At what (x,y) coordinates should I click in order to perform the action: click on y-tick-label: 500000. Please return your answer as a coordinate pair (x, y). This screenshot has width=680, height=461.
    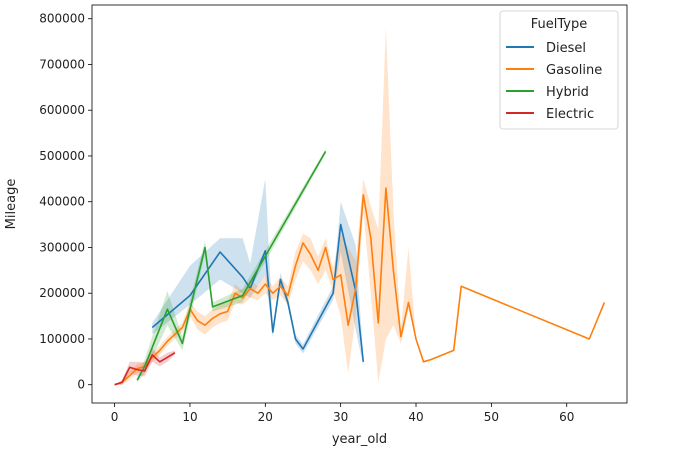
    Looking at the image, I should click on (62, 156).